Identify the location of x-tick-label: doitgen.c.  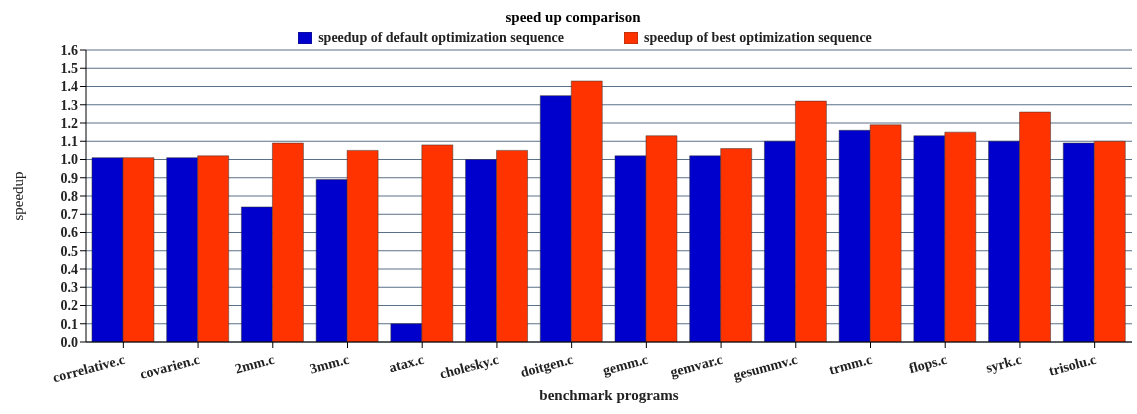
(546, 366).